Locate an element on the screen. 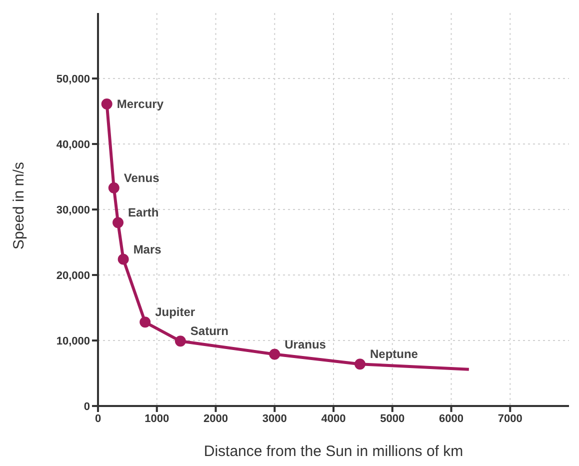 The height and width of the screenshot is (466, 579). y-axis-title: Speed in m/s is located at coordinates (19, 206).